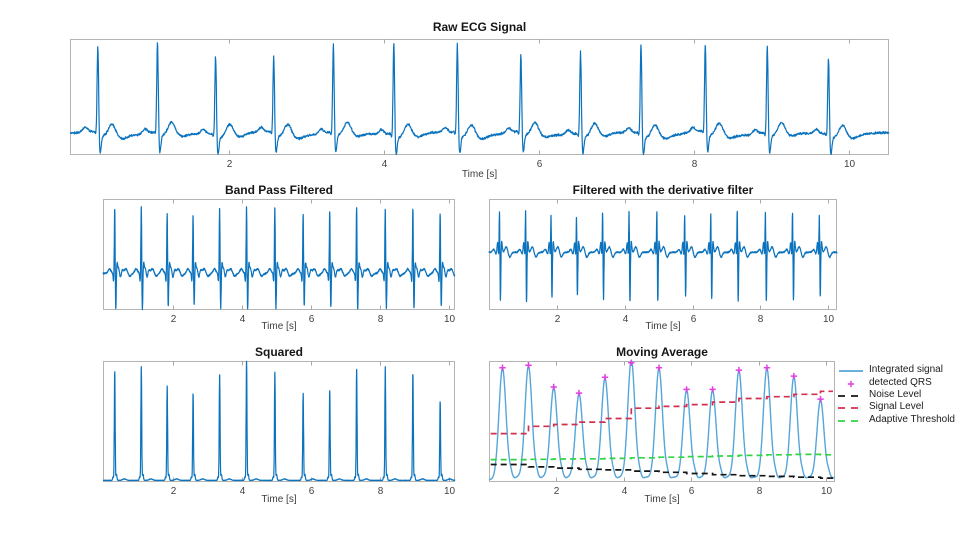  I want to click on legend-item-noise-level: Noise Level, so click(896, 395).